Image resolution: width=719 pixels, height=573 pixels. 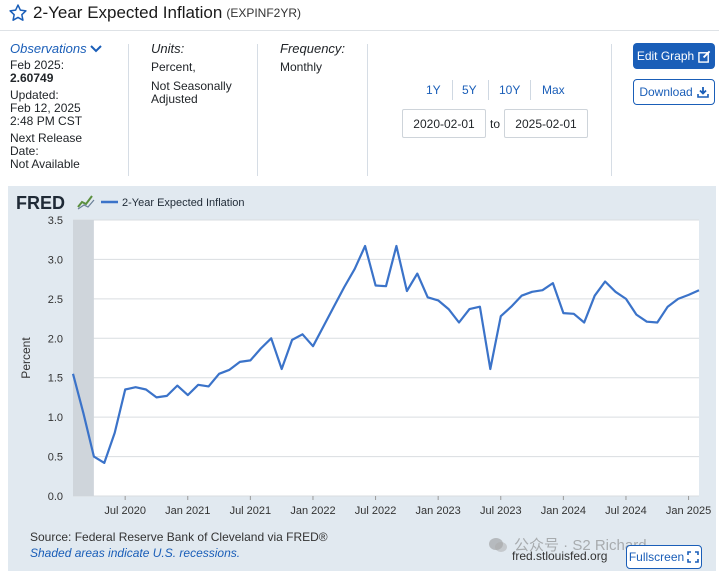 I want to click on units-label: Units:, so click(x=168, y=48).